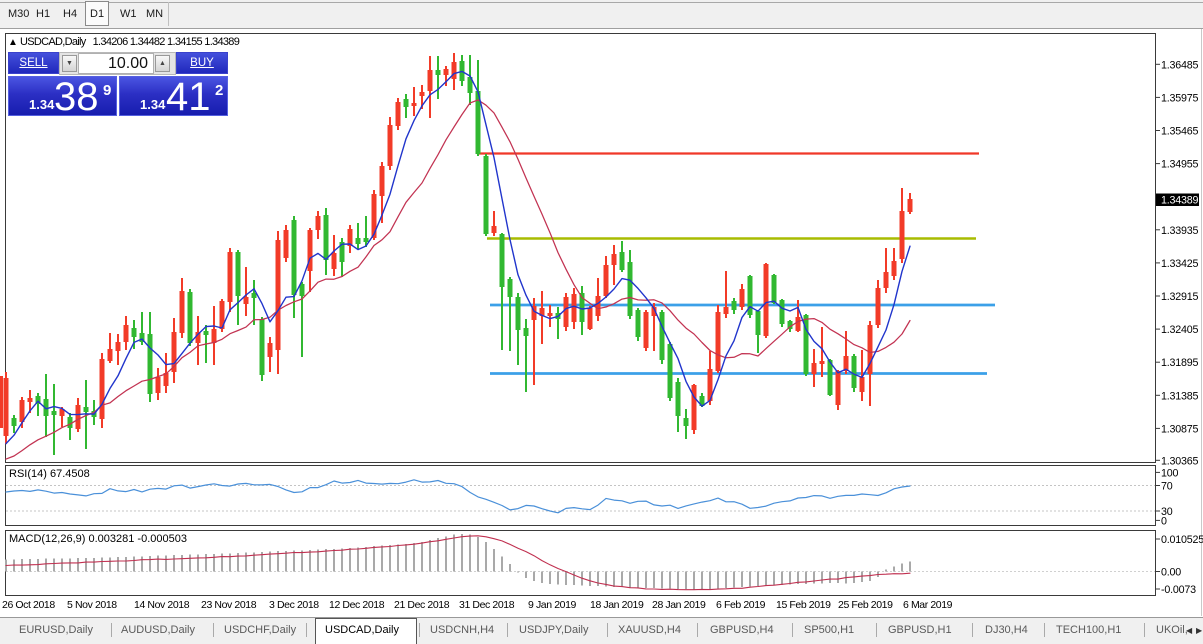 This screenshot has height=644, width=1203. Describe the element at coordinates (1167, 487) in the screenshot. I see `svg-text: 70` at that location.